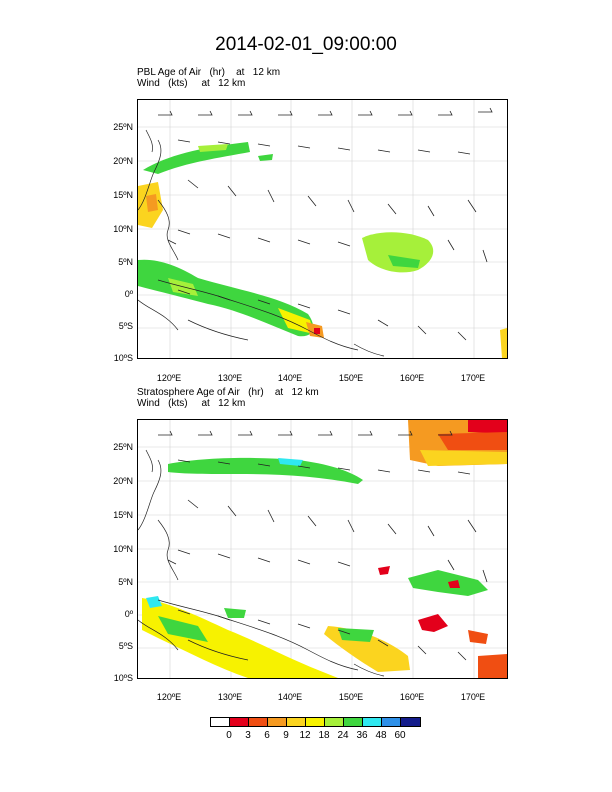 The image size is (612, 792). What do you see at coordinates (123, 358) in the screenshot?
I see `p1-lat-10s: 10ºS` at bounding box center [123, 358].